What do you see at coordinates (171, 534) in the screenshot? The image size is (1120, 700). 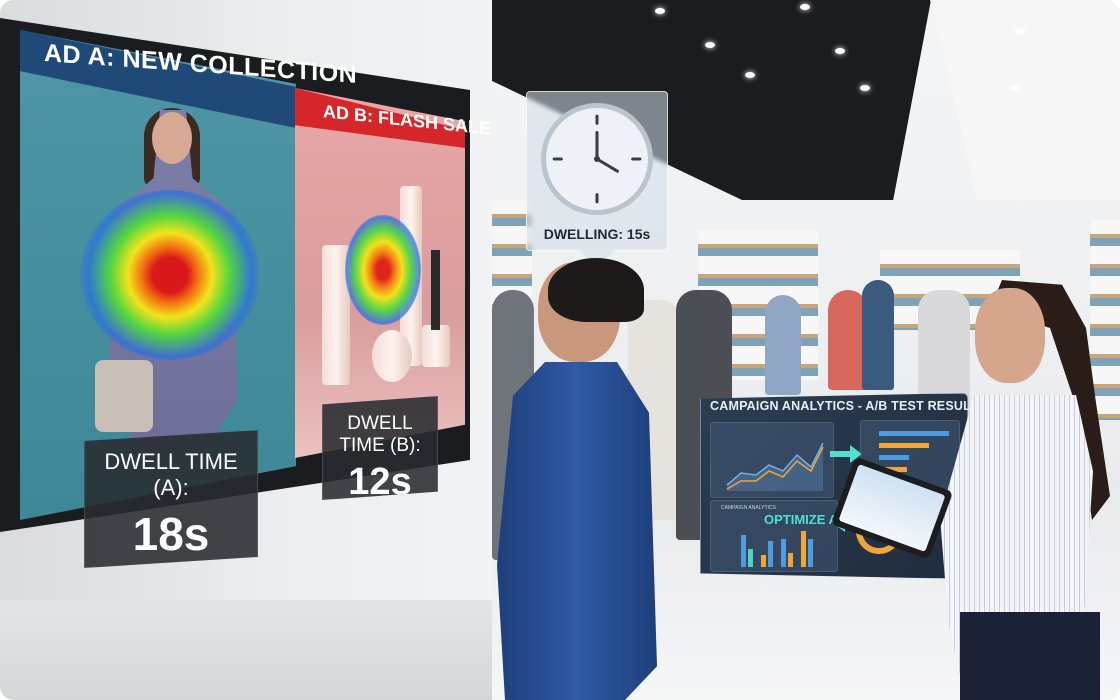 I see `dwell-time-a-value: 18s` at bounding box center [171, 534].